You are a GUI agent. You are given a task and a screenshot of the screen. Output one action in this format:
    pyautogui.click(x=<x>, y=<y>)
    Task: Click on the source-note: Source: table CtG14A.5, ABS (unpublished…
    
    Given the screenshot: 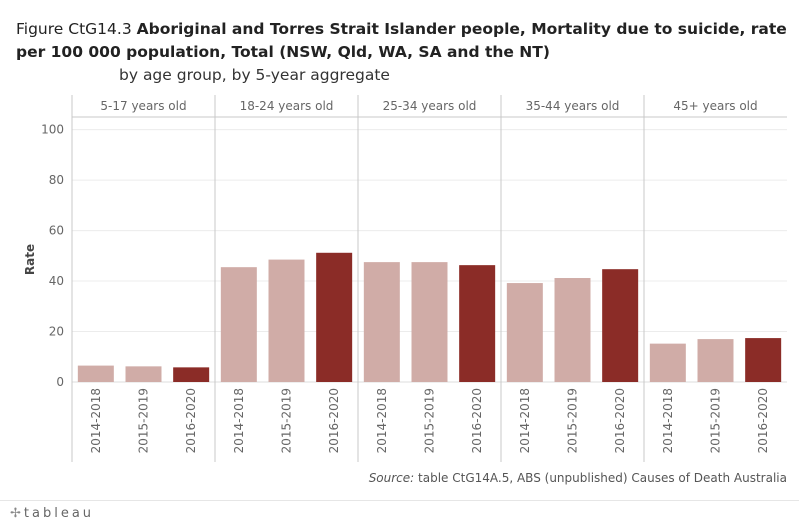 What is the action you would take?
    pyautogui.click(x=578, y=478)
    